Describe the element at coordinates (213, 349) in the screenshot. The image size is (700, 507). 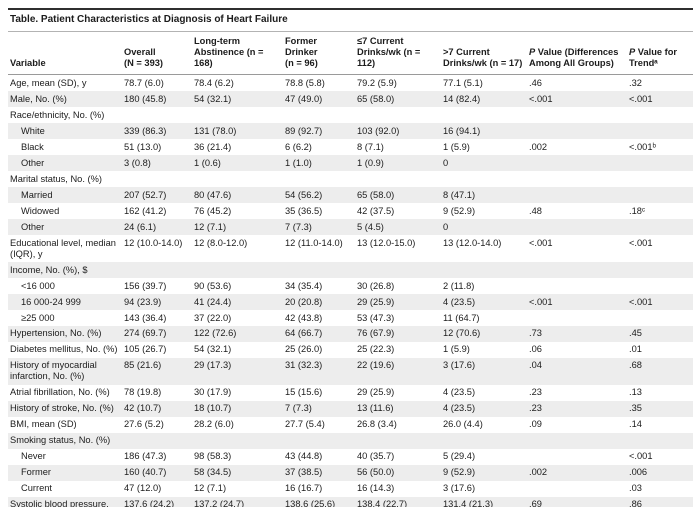
I see `longterm-abstinence-cell: 54 (32.1)` at that location.